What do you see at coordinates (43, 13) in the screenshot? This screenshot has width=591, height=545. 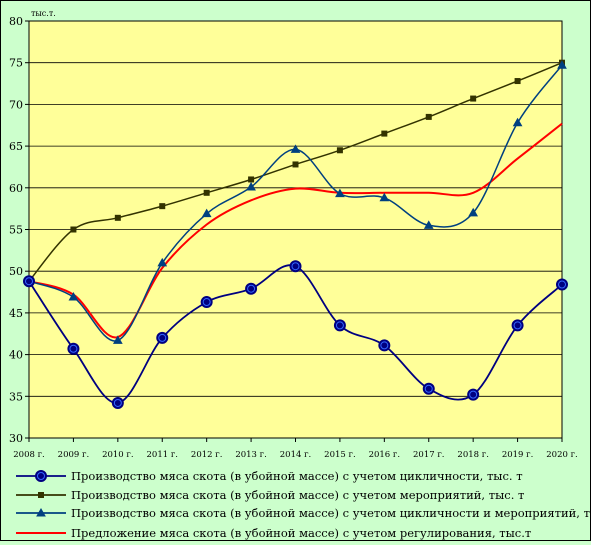 I see `y-axis-unit-label: тыс.т.` at bounding box center [43, 13].